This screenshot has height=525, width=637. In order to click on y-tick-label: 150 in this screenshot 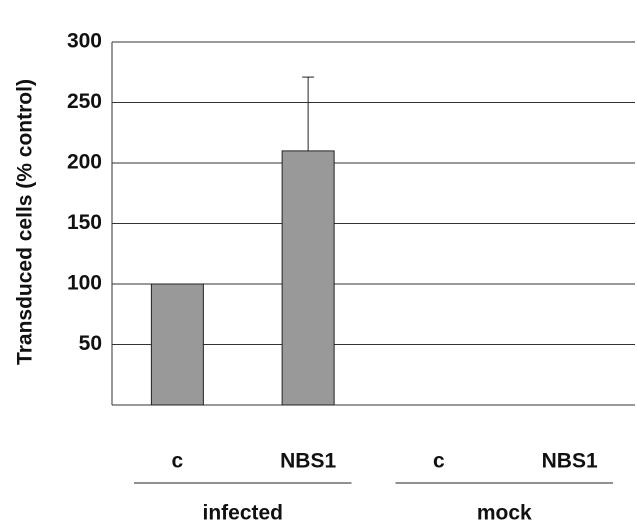, I will do `click(84, 222)`.